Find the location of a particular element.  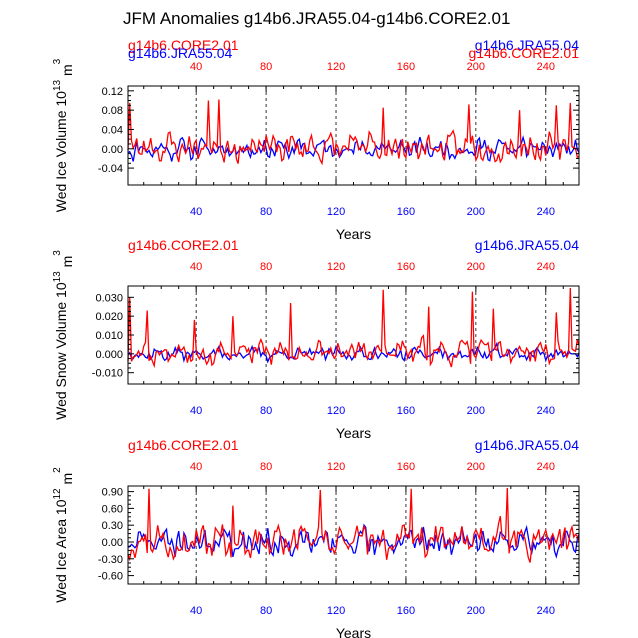

y-tick-label: -0.010 is located at coordinates (107, 374).